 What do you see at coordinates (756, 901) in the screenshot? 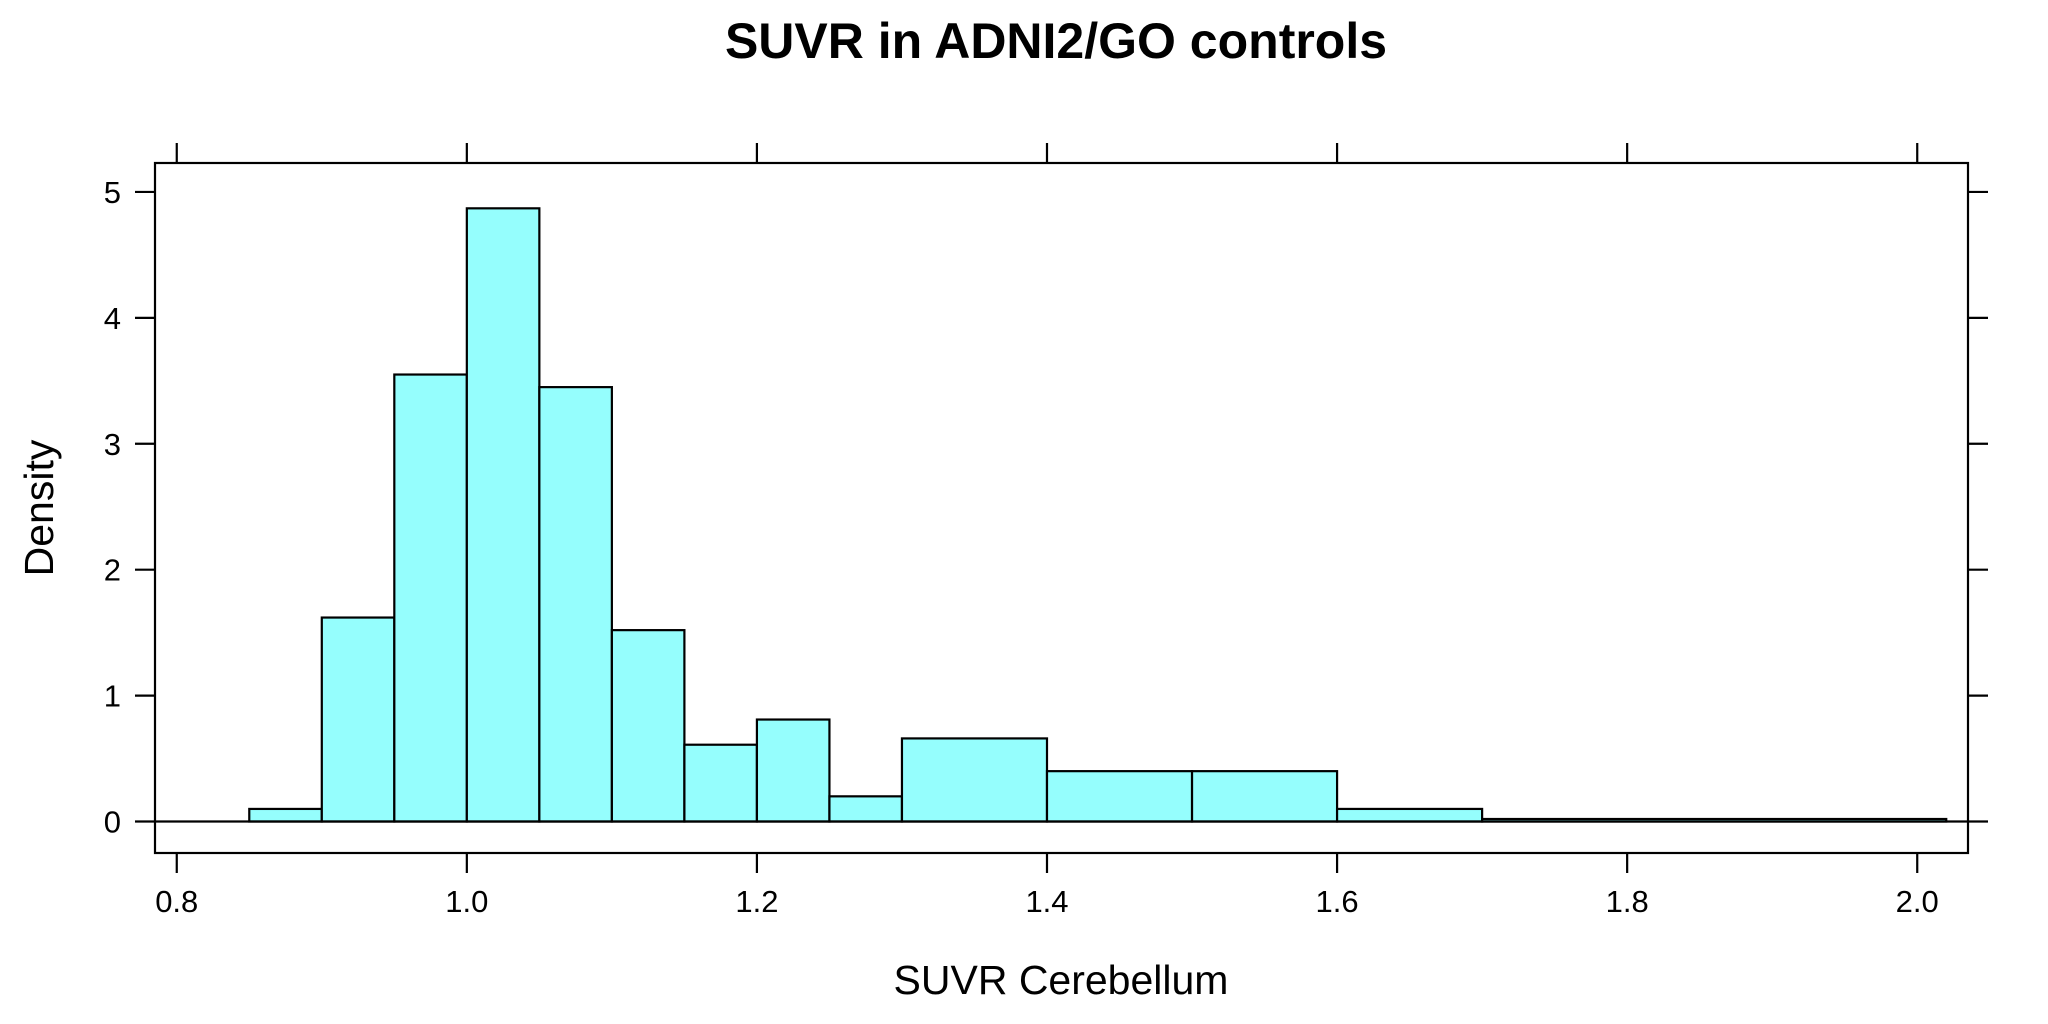
I see `x-tick-label: 1.2` at bounding box center [756, 901].